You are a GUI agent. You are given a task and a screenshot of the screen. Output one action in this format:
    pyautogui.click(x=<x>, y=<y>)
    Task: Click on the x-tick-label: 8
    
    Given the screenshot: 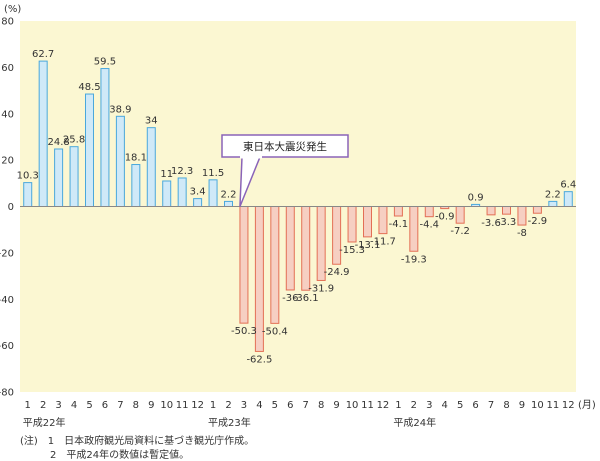 What is the action you would take?
    pyautogui.click(x=321, y=405)
    